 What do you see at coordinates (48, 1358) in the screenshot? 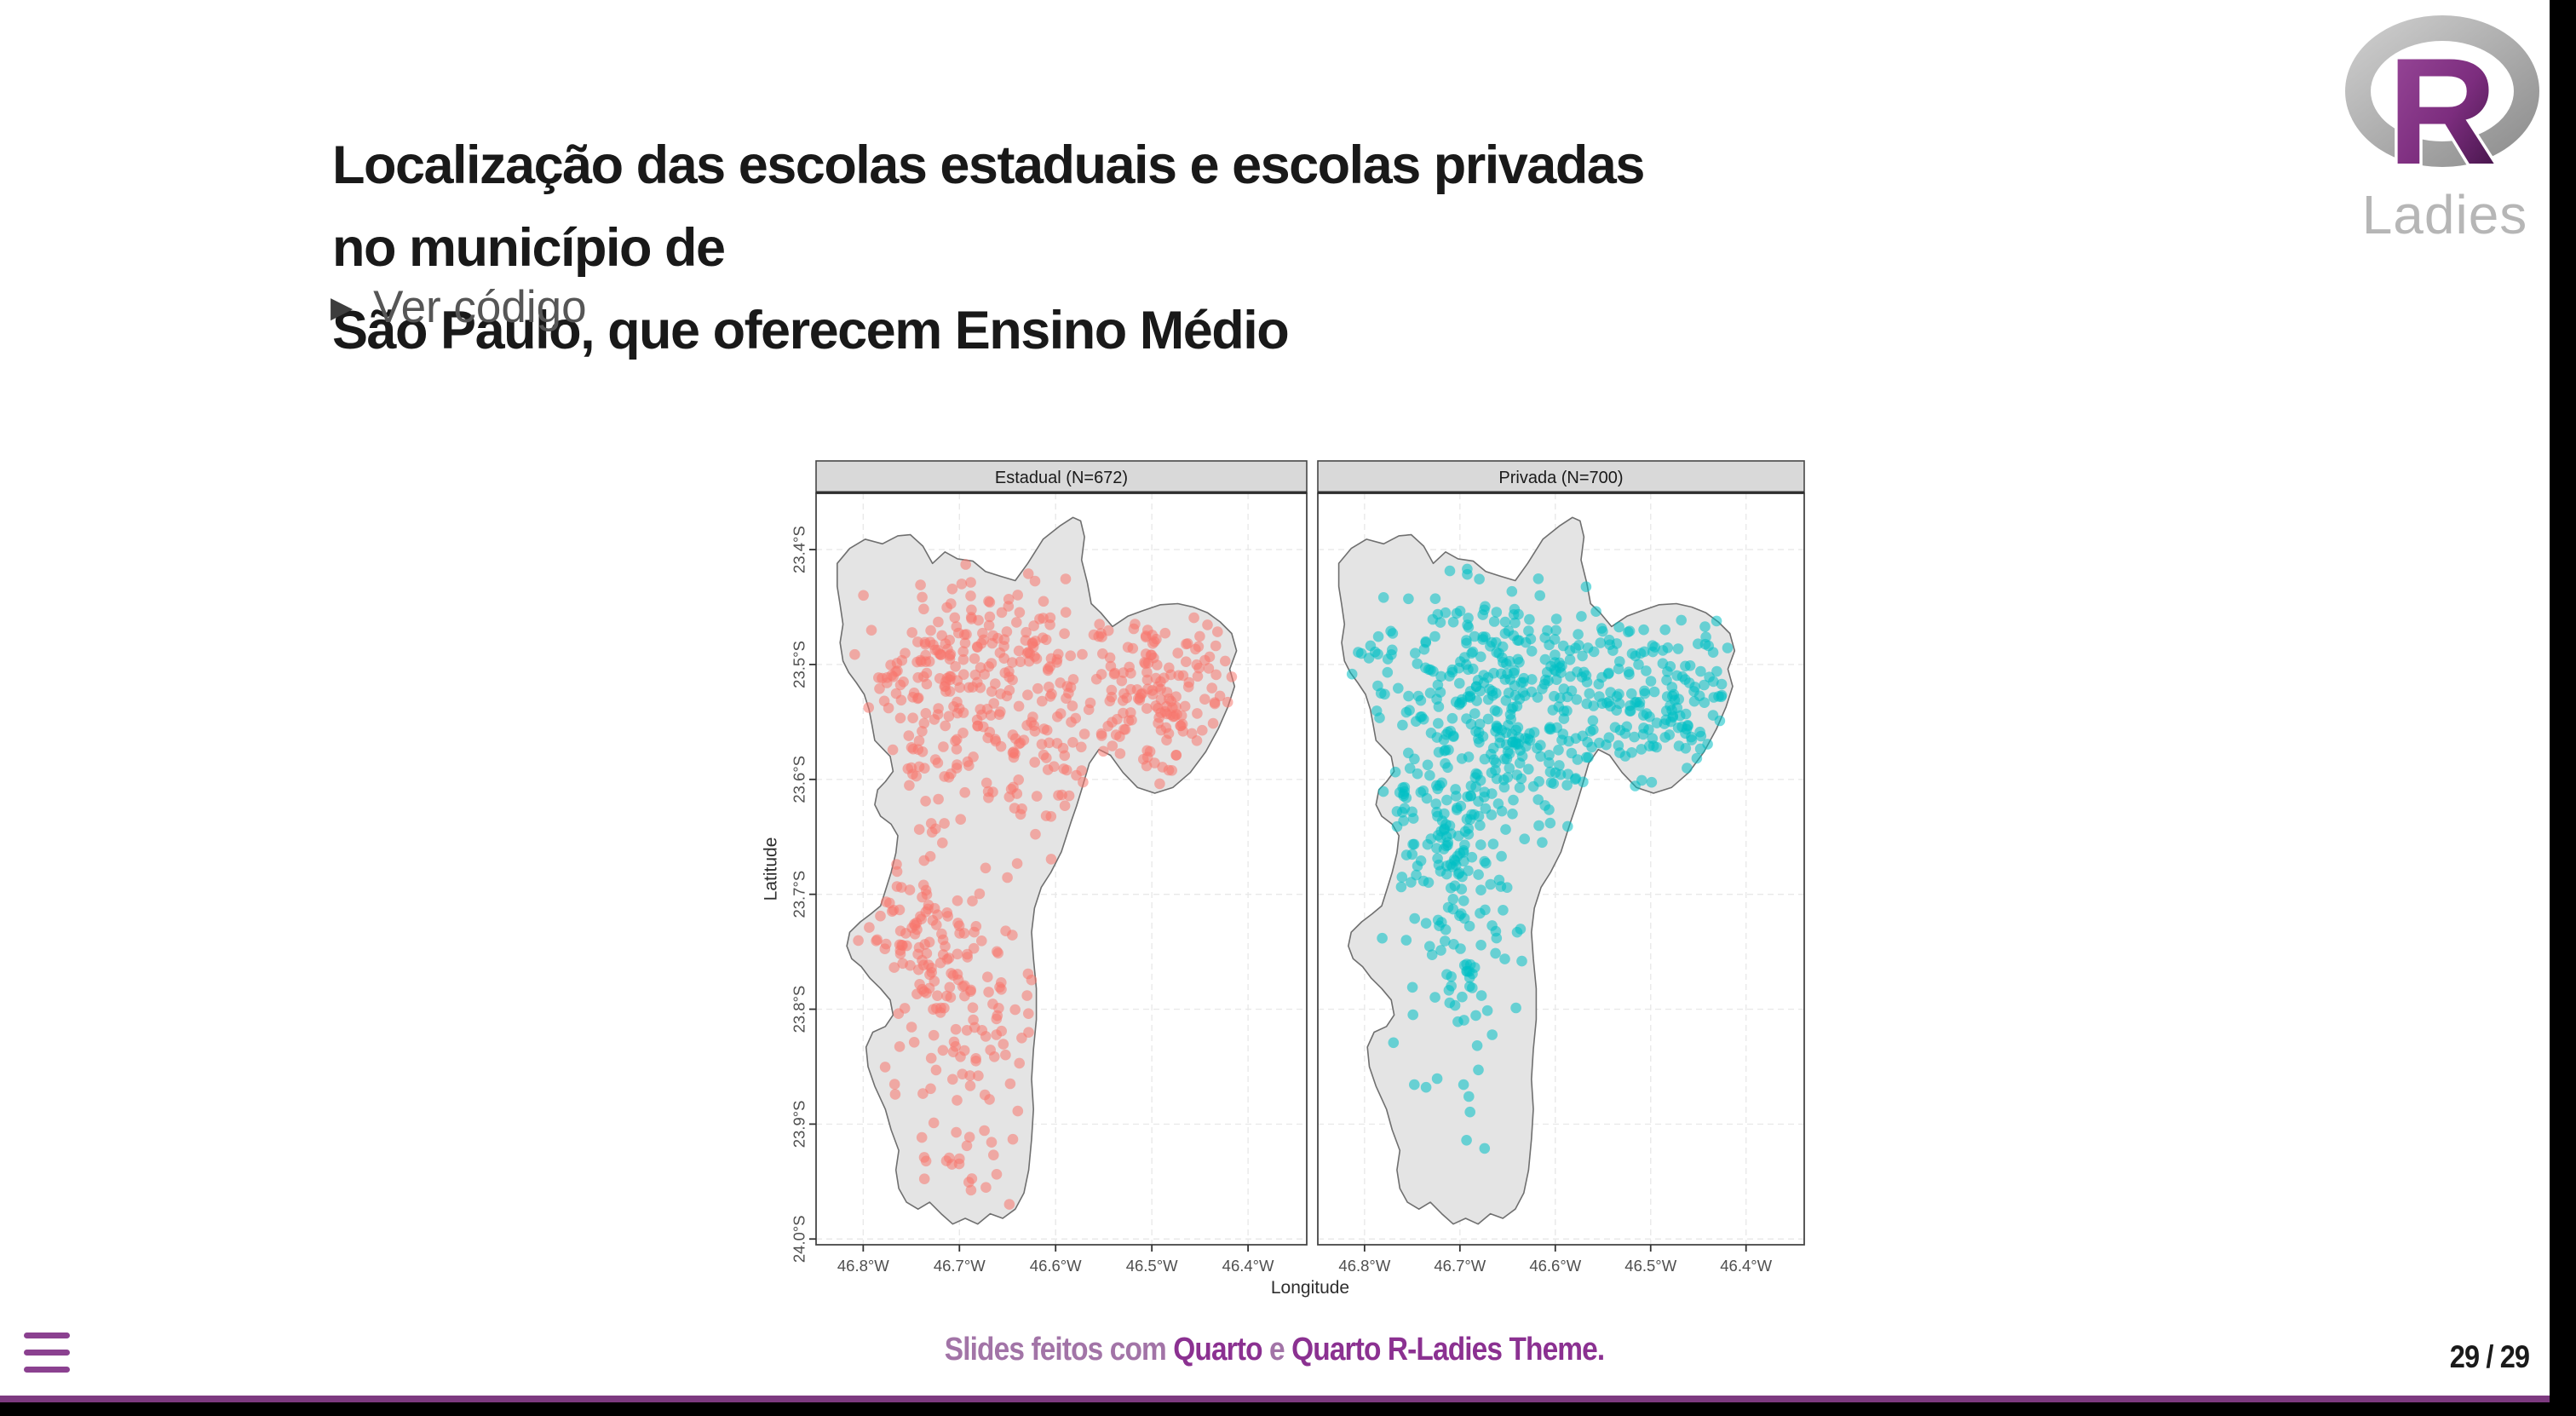
I see `slide-menu-button` at bounding box center [48, 1358].